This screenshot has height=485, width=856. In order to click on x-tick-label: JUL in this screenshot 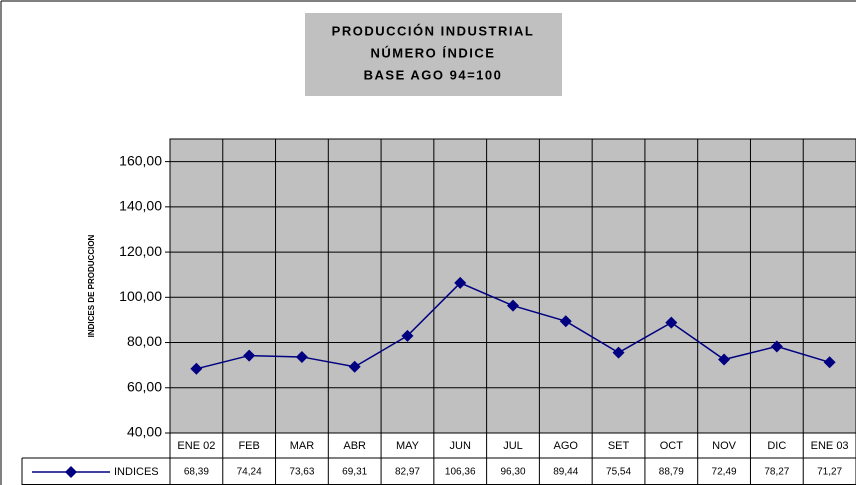, I will do `click(513, 446)`.